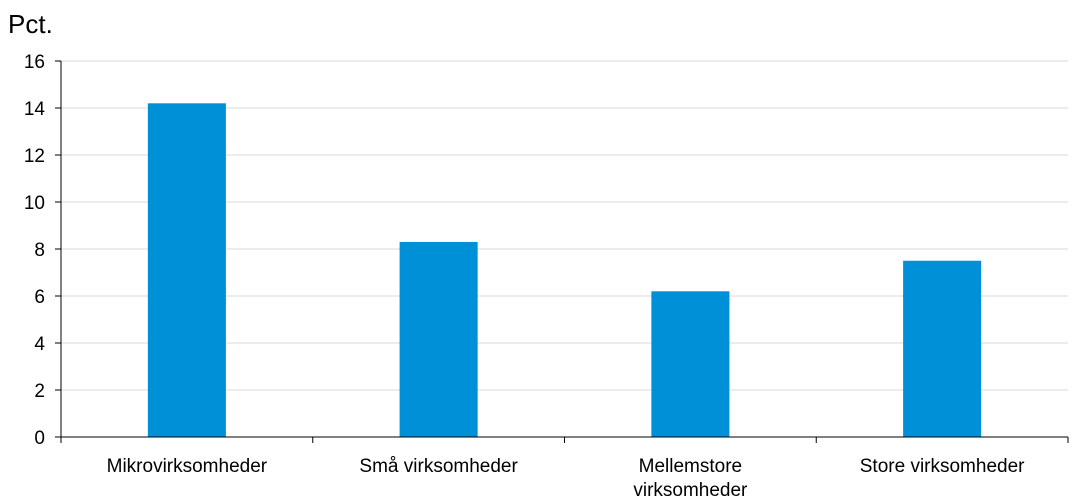 This screenshot has height=501, width=1072. What do you see at coordinates (690, 466) in the screenshot?
I see `x-tick-label-line: Mellemstore` at bounding box center [690, 466].